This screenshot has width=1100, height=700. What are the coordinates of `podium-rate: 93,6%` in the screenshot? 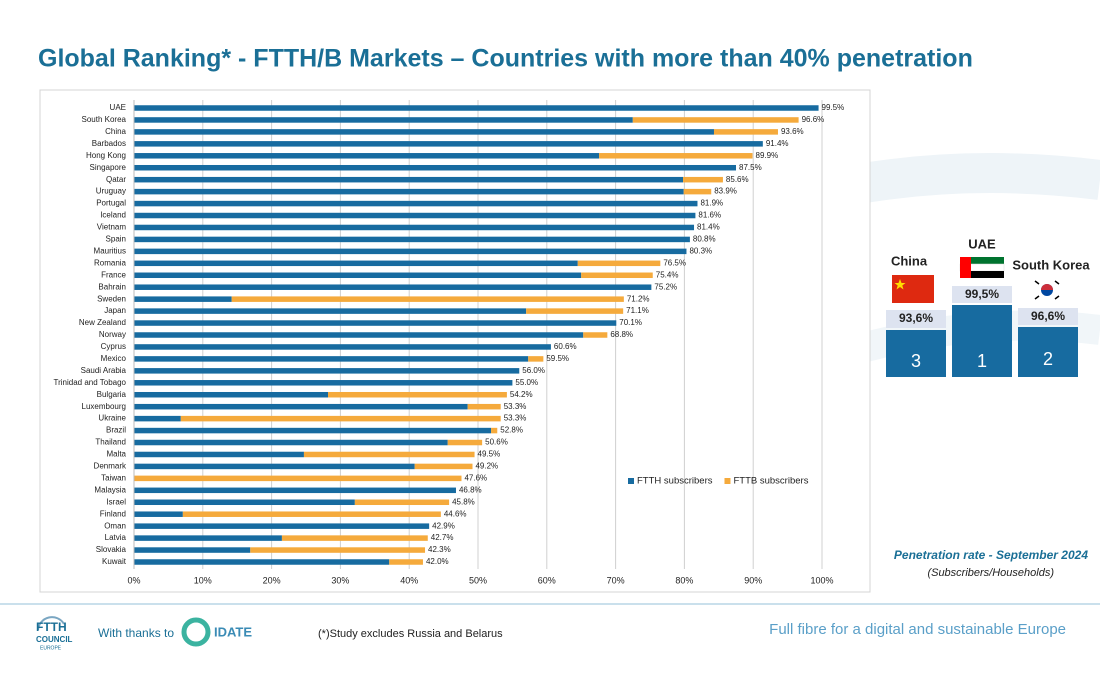 It's located at (916, 318).